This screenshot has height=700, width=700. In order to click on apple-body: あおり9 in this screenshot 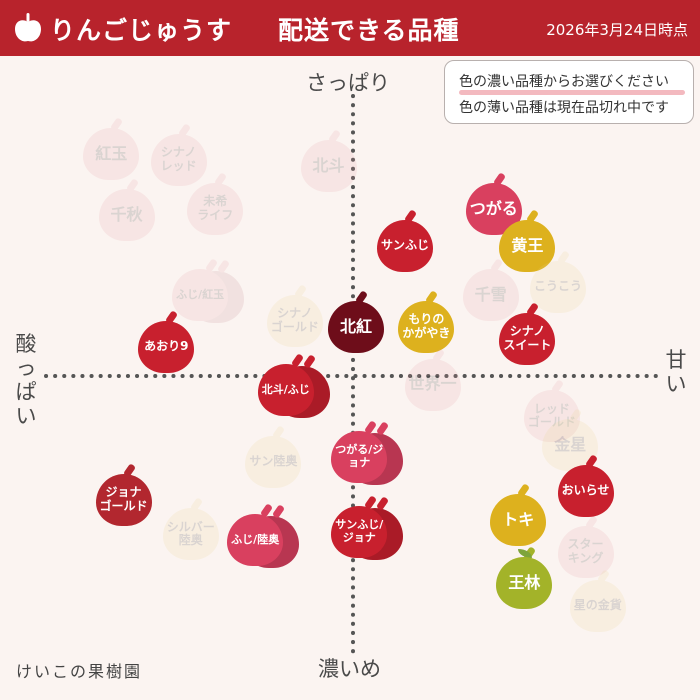, I will do `click(166, 347)`.